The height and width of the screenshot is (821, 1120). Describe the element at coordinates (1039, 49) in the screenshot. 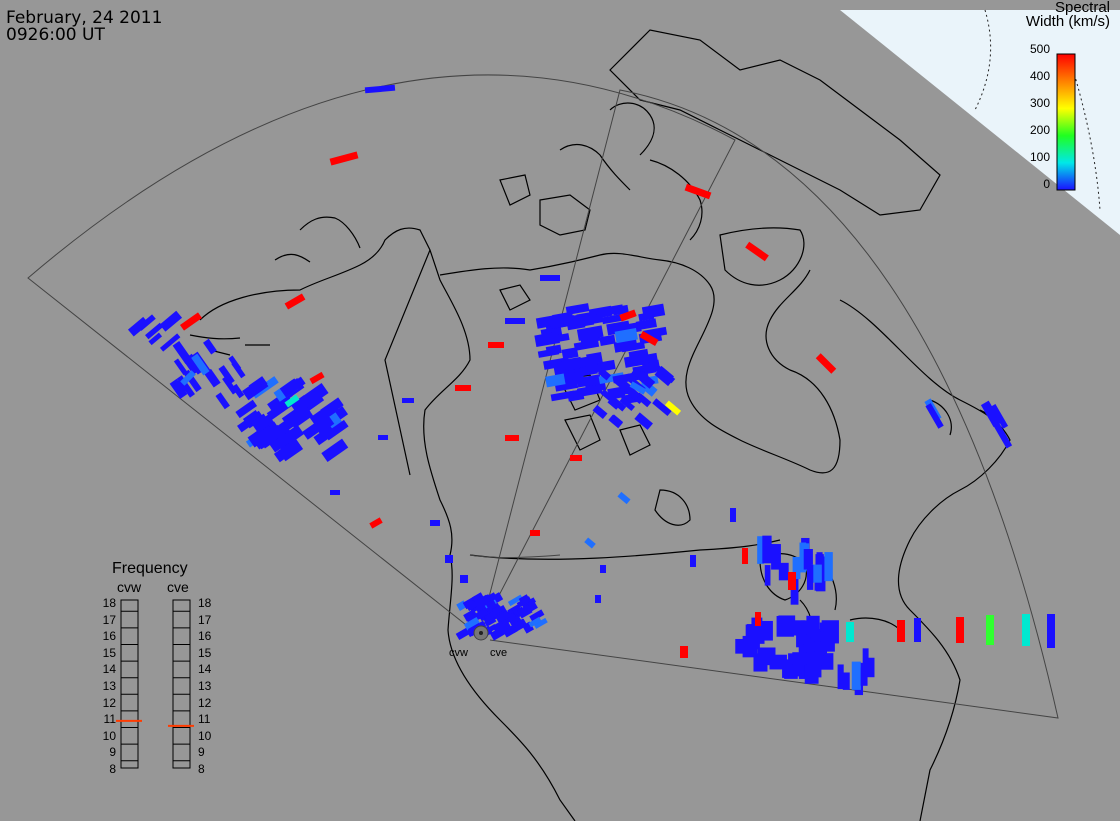

I see `colorbar-tick-label: 500` at that location.